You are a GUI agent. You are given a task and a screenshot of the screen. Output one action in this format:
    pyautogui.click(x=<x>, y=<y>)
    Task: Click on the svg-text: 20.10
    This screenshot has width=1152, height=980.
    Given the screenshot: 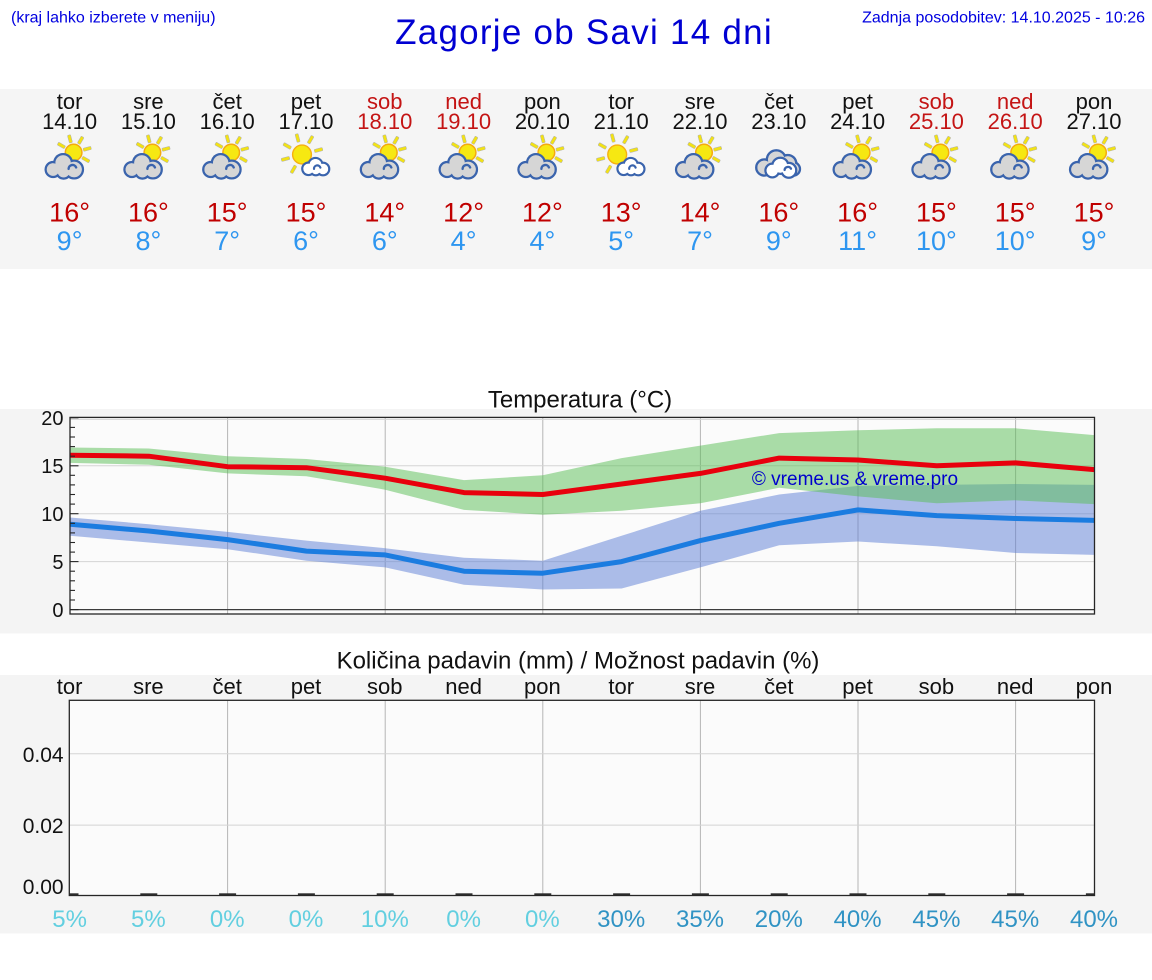 What is the action you would take?
    pyautogui.click(x=542, y=121)
    